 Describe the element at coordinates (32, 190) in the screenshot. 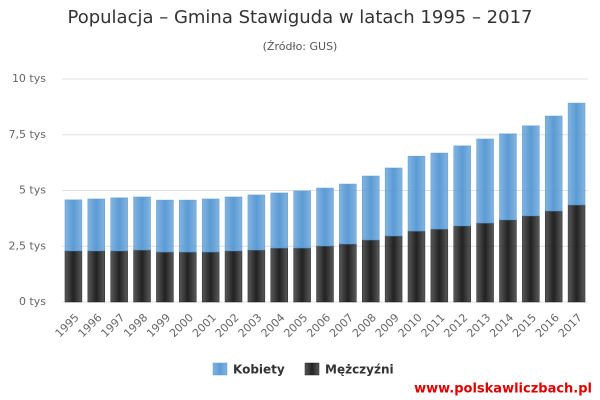

I see `y-tick-label: 5 tys` at that location.